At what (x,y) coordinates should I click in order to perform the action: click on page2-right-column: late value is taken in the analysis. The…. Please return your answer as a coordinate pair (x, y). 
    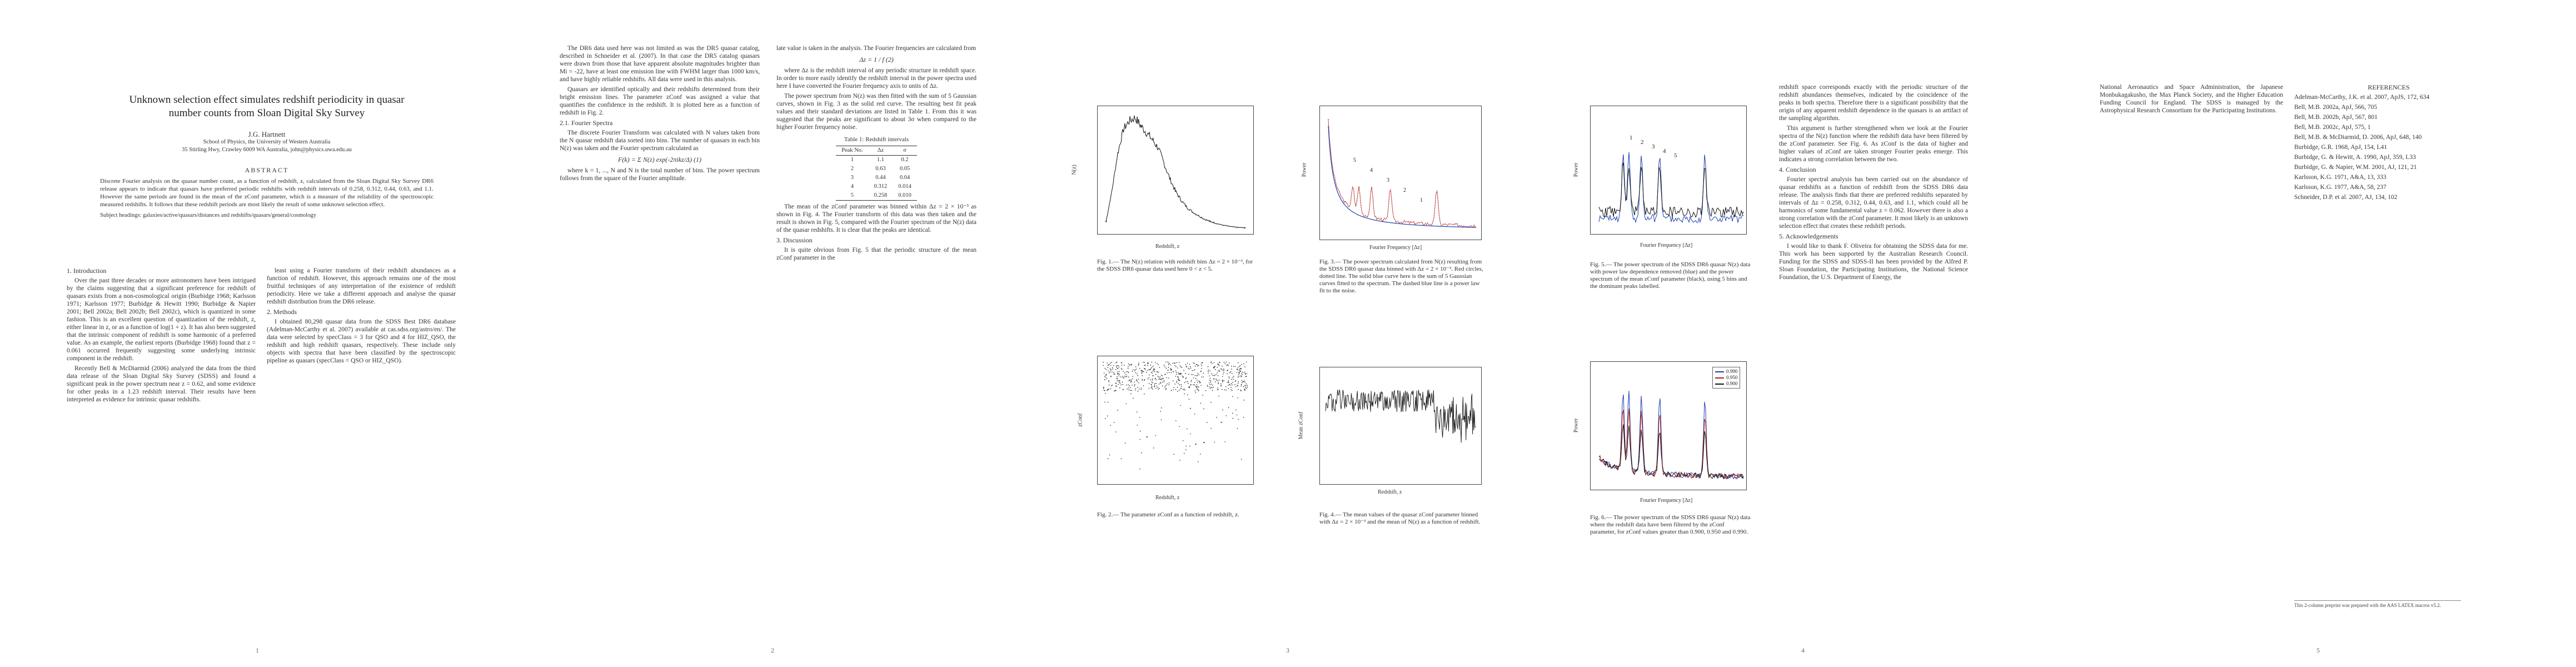
    Looking at the image, I should click on (876, 154).